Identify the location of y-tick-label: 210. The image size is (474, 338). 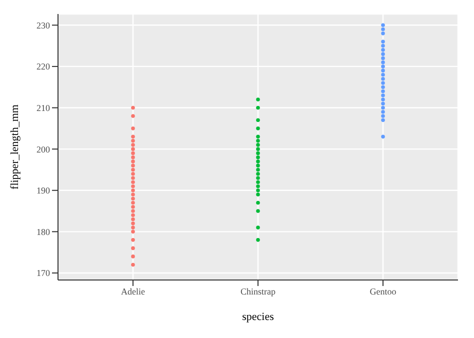
(43, 107).